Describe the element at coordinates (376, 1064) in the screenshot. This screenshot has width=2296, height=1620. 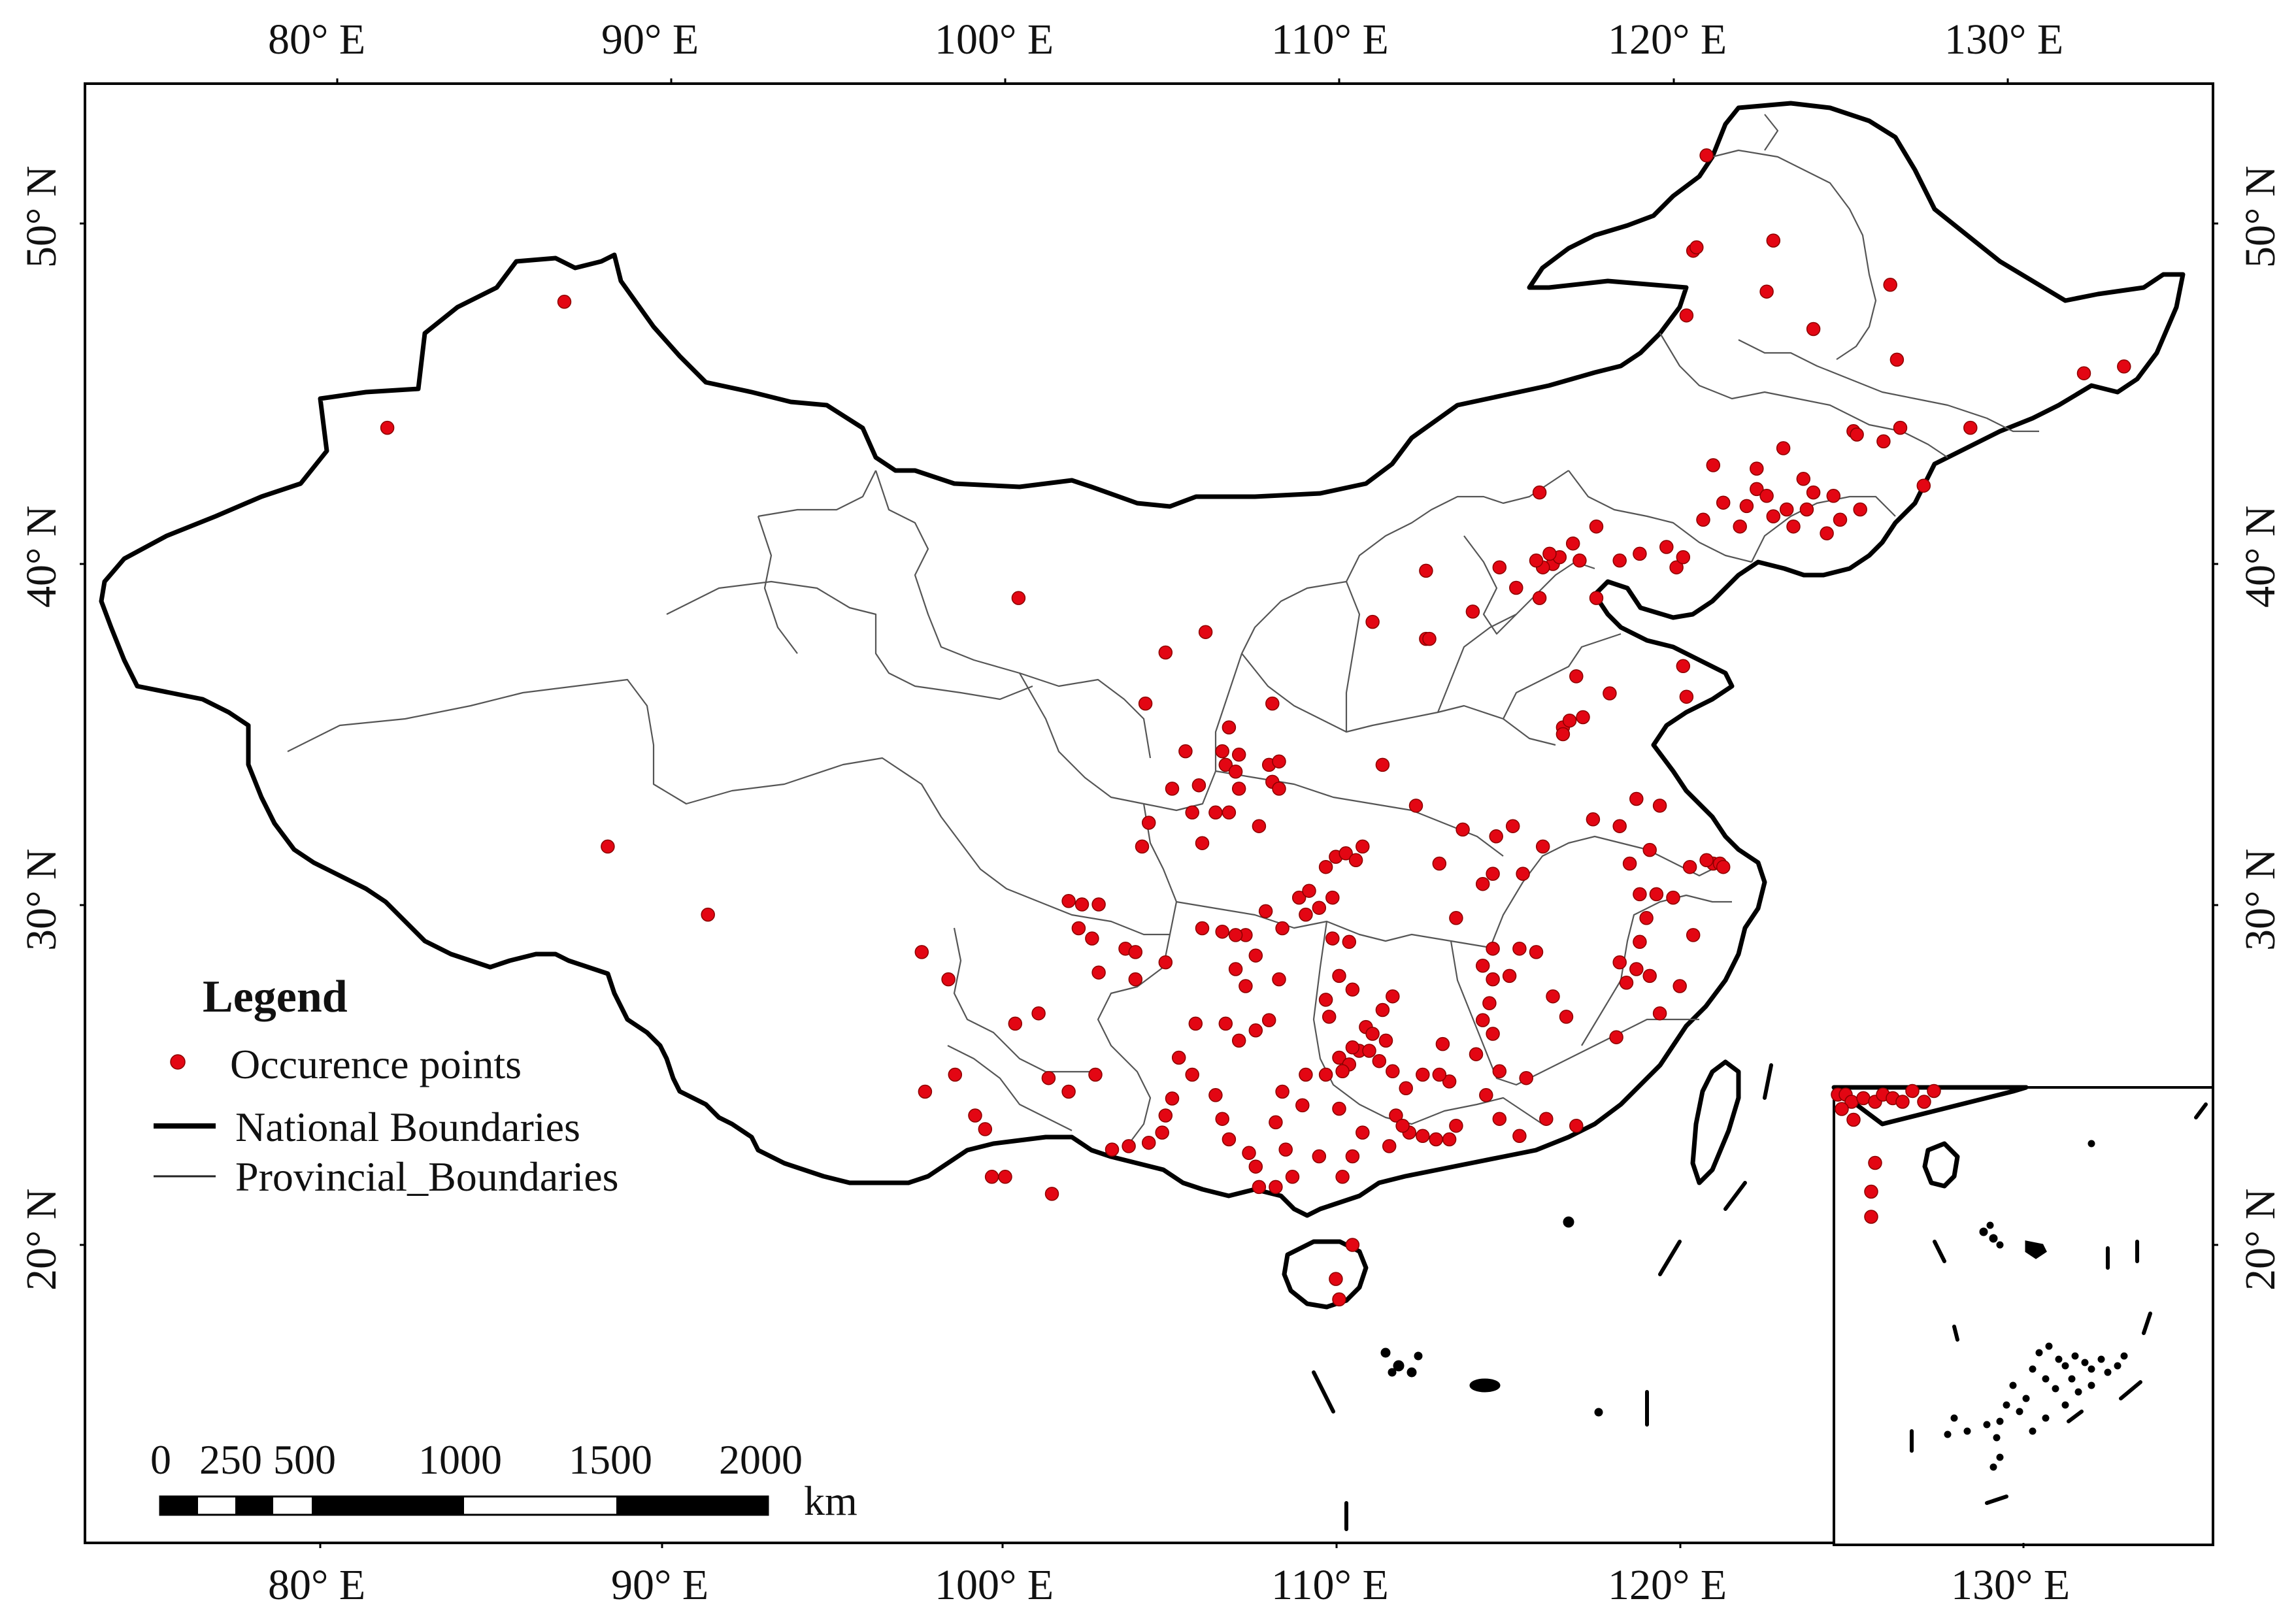
I see `legend-item-occurrence: Occurence points` at that location.